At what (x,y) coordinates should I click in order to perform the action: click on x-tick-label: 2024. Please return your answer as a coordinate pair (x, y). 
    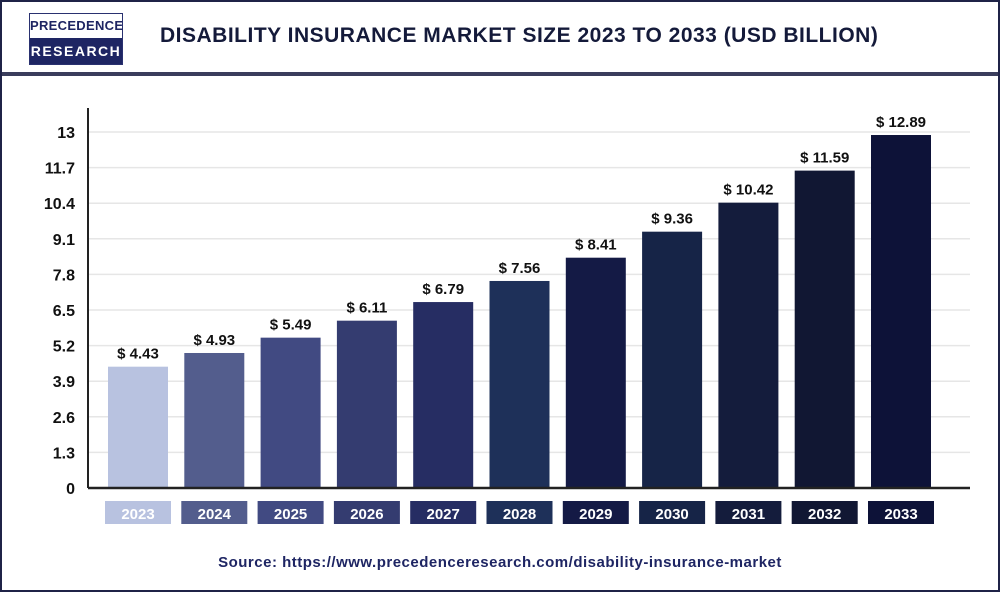
    Looking at the image, I should click on (215, 514).